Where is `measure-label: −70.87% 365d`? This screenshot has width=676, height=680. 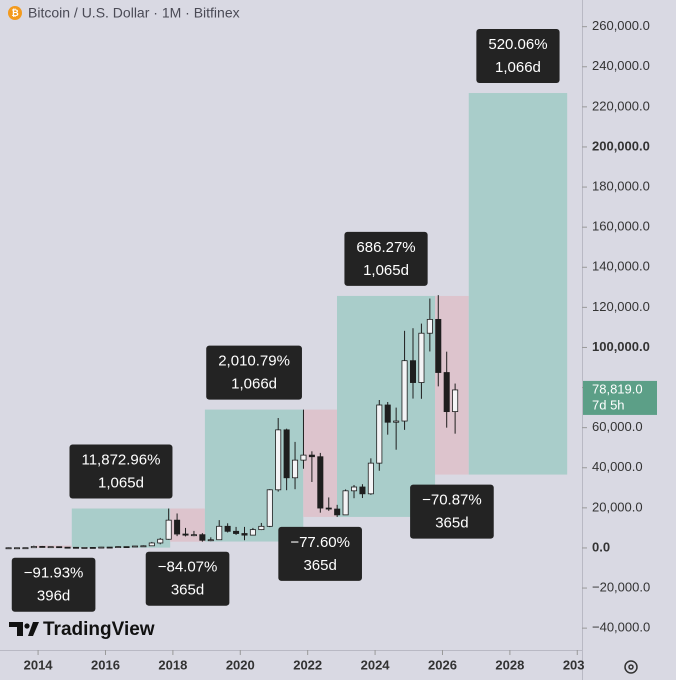
measure-label: −70.87% 365d is located at coordinates (452, 511).